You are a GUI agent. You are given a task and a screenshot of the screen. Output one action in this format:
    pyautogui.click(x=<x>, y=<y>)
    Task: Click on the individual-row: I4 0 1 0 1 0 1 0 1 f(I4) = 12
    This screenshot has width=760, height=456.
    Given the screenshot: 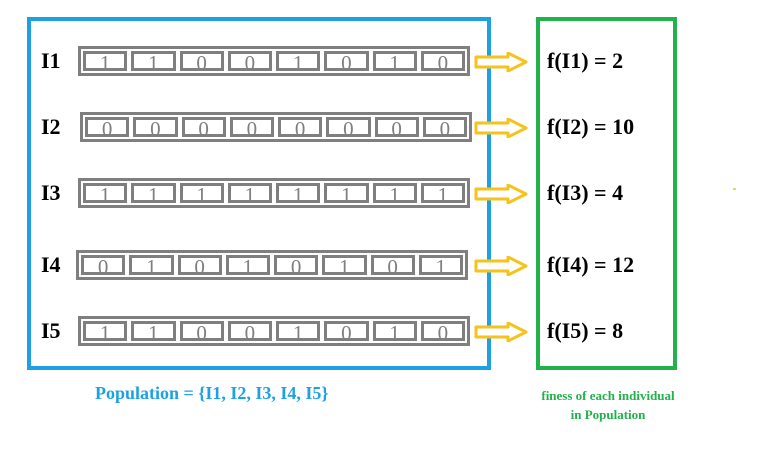 What is the action you would take?
    pyautogui.click(x=380, y=268)
    